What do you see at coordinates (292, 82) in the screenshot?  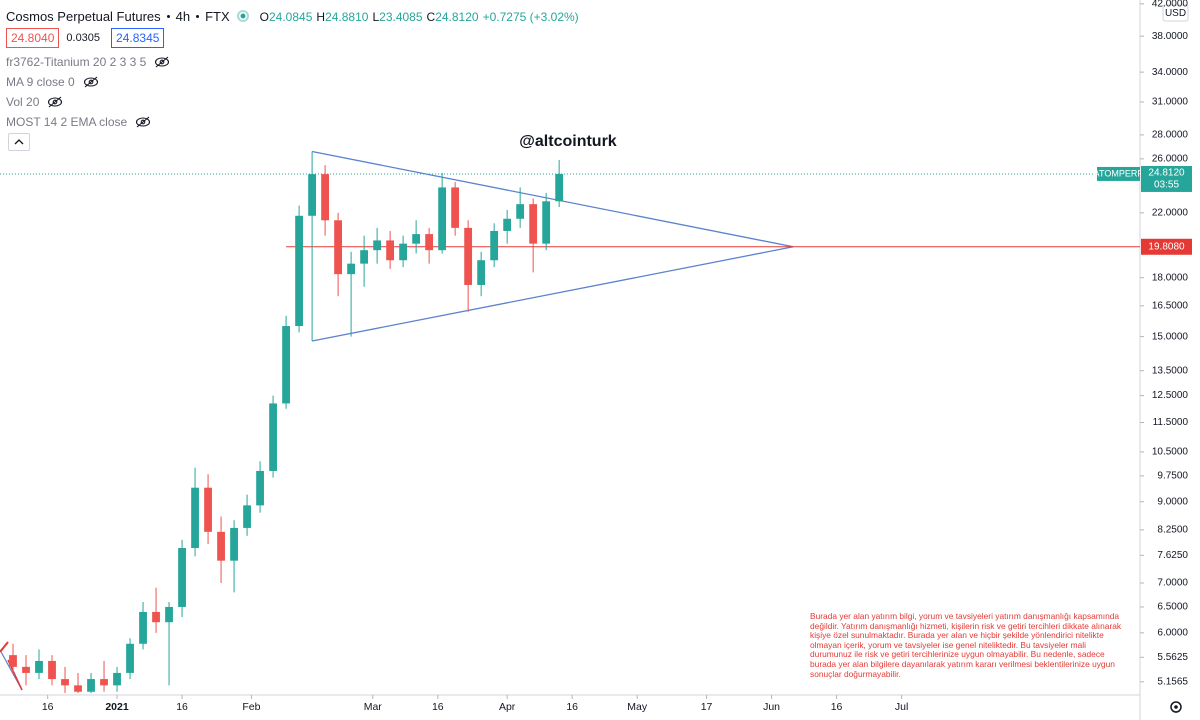 I see `indicator: MA 9 close 0` at bounding box center [292, 82].